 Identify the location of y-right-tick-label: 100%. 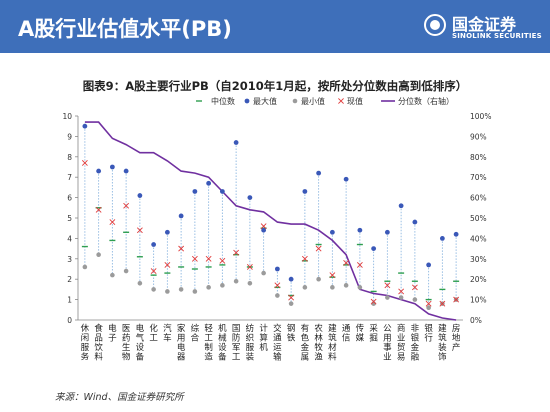
(480, 116).